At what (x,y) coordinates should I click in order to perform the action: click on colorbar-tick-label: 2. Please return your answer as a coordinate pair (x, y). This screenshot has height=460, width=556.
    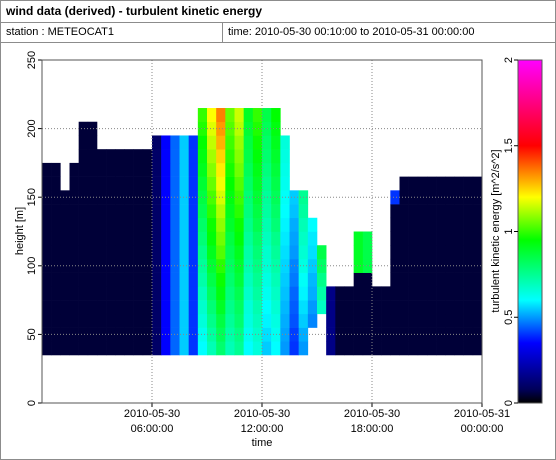
    Looking at the image, I should click on (509, 60).